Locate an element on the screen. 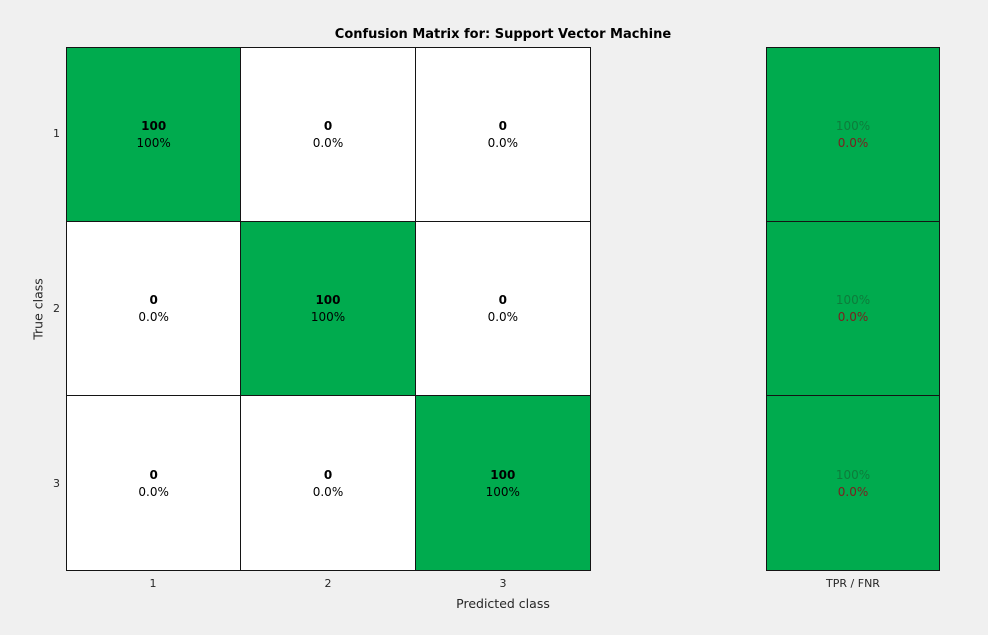 The image size is (988, 635). row-summary-column: 100% 0.0% 100% 0.0% 100% 0.0% is located at coordinates (853, 309).